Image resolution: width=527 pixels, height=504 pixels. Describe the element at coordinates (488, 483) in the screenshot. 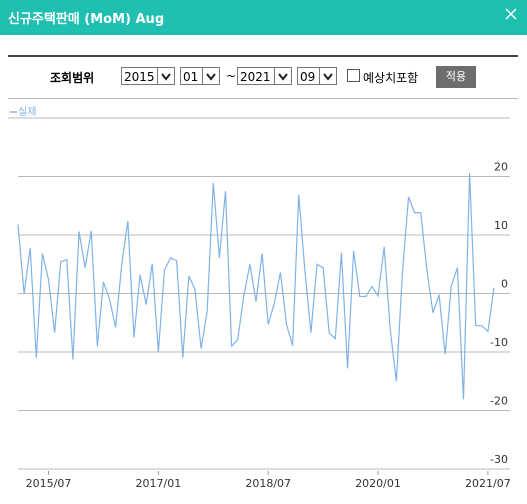

I see `x-tick-label: 2021/07` at that location.